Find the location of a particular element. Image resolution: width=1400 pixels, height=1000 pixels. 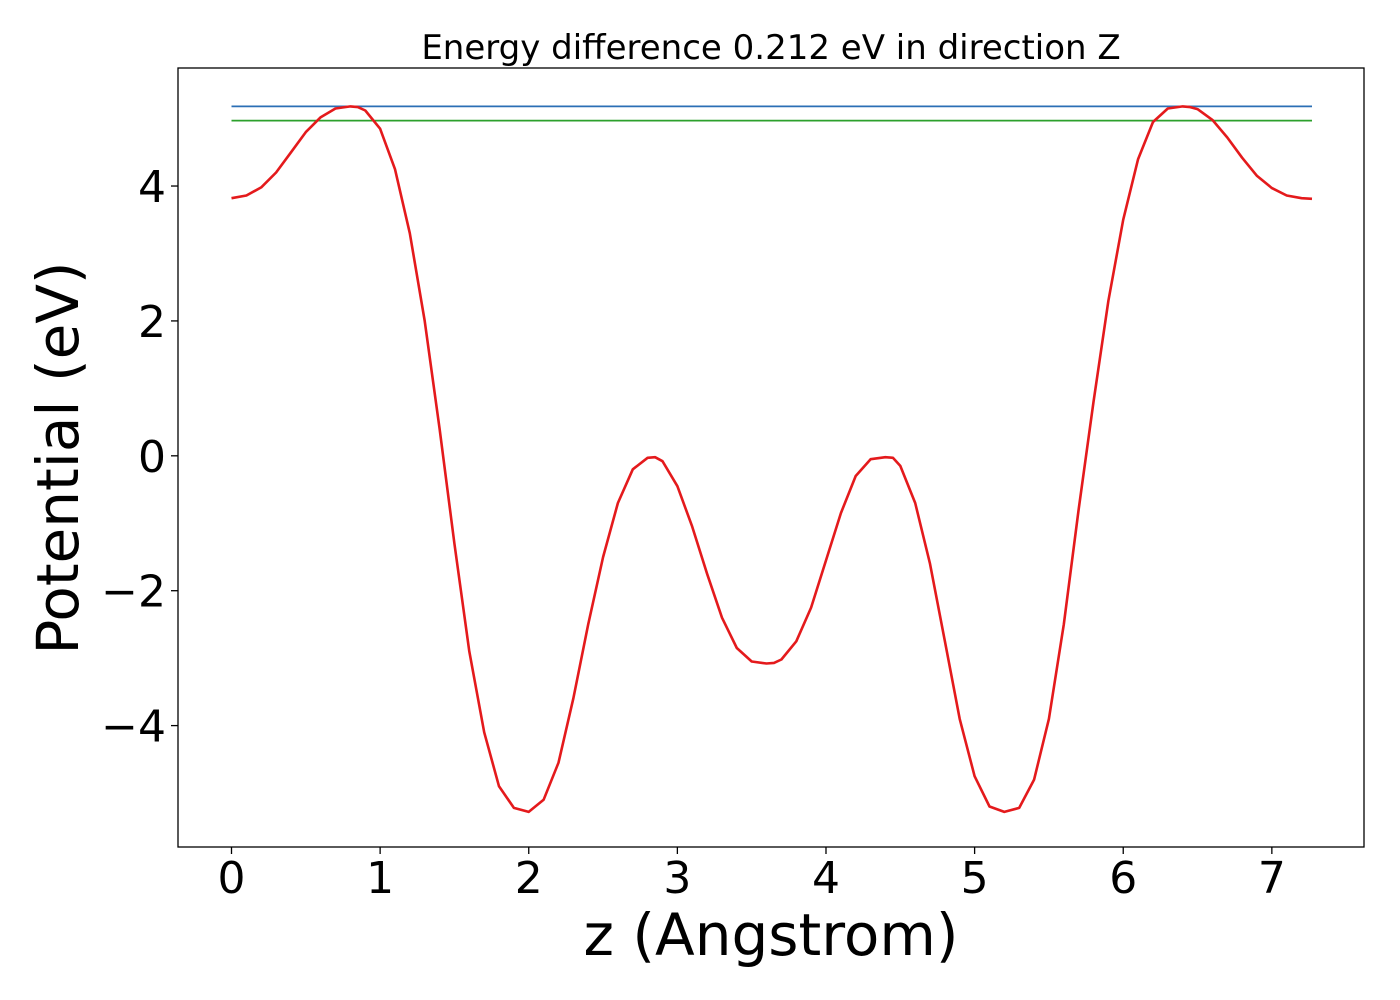

y-axis-label: Potential (eV) is located at coordinates (58, 457).